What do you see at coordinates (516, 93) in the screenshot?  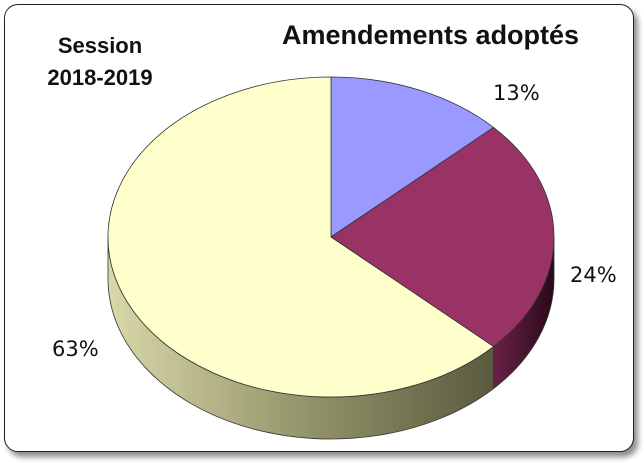 I see `slice-label-13: 13%` at bounding box center [516, 93].